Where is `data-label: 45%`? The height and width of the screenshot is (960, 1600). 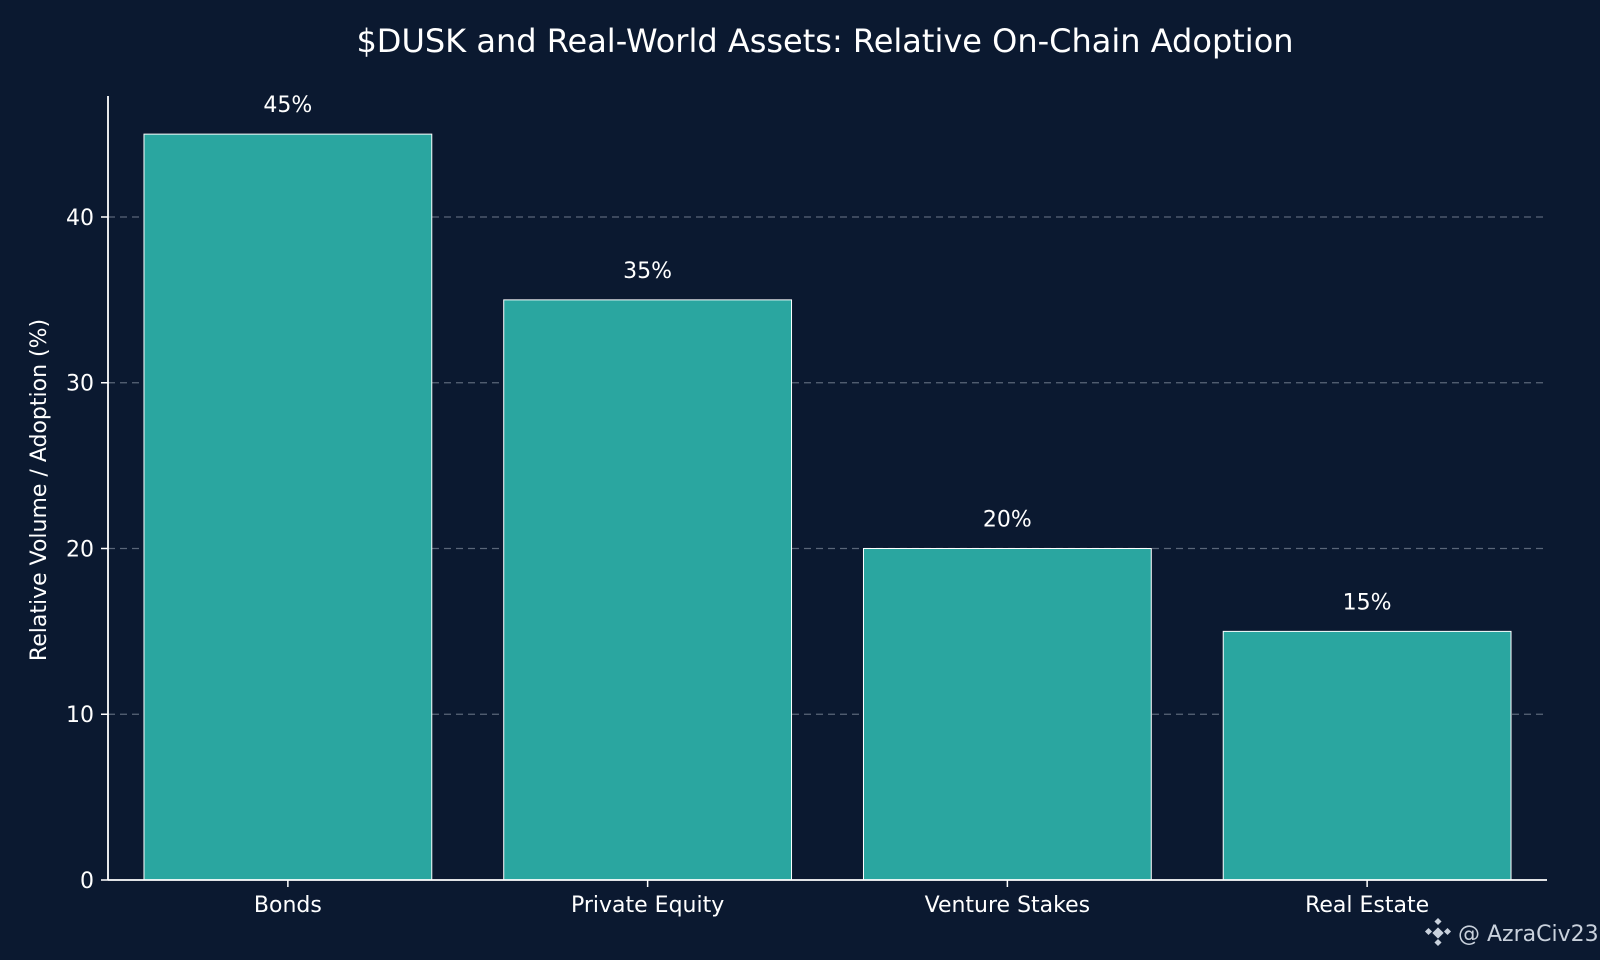
data-label: 45% is located at coordinates (287, 105).